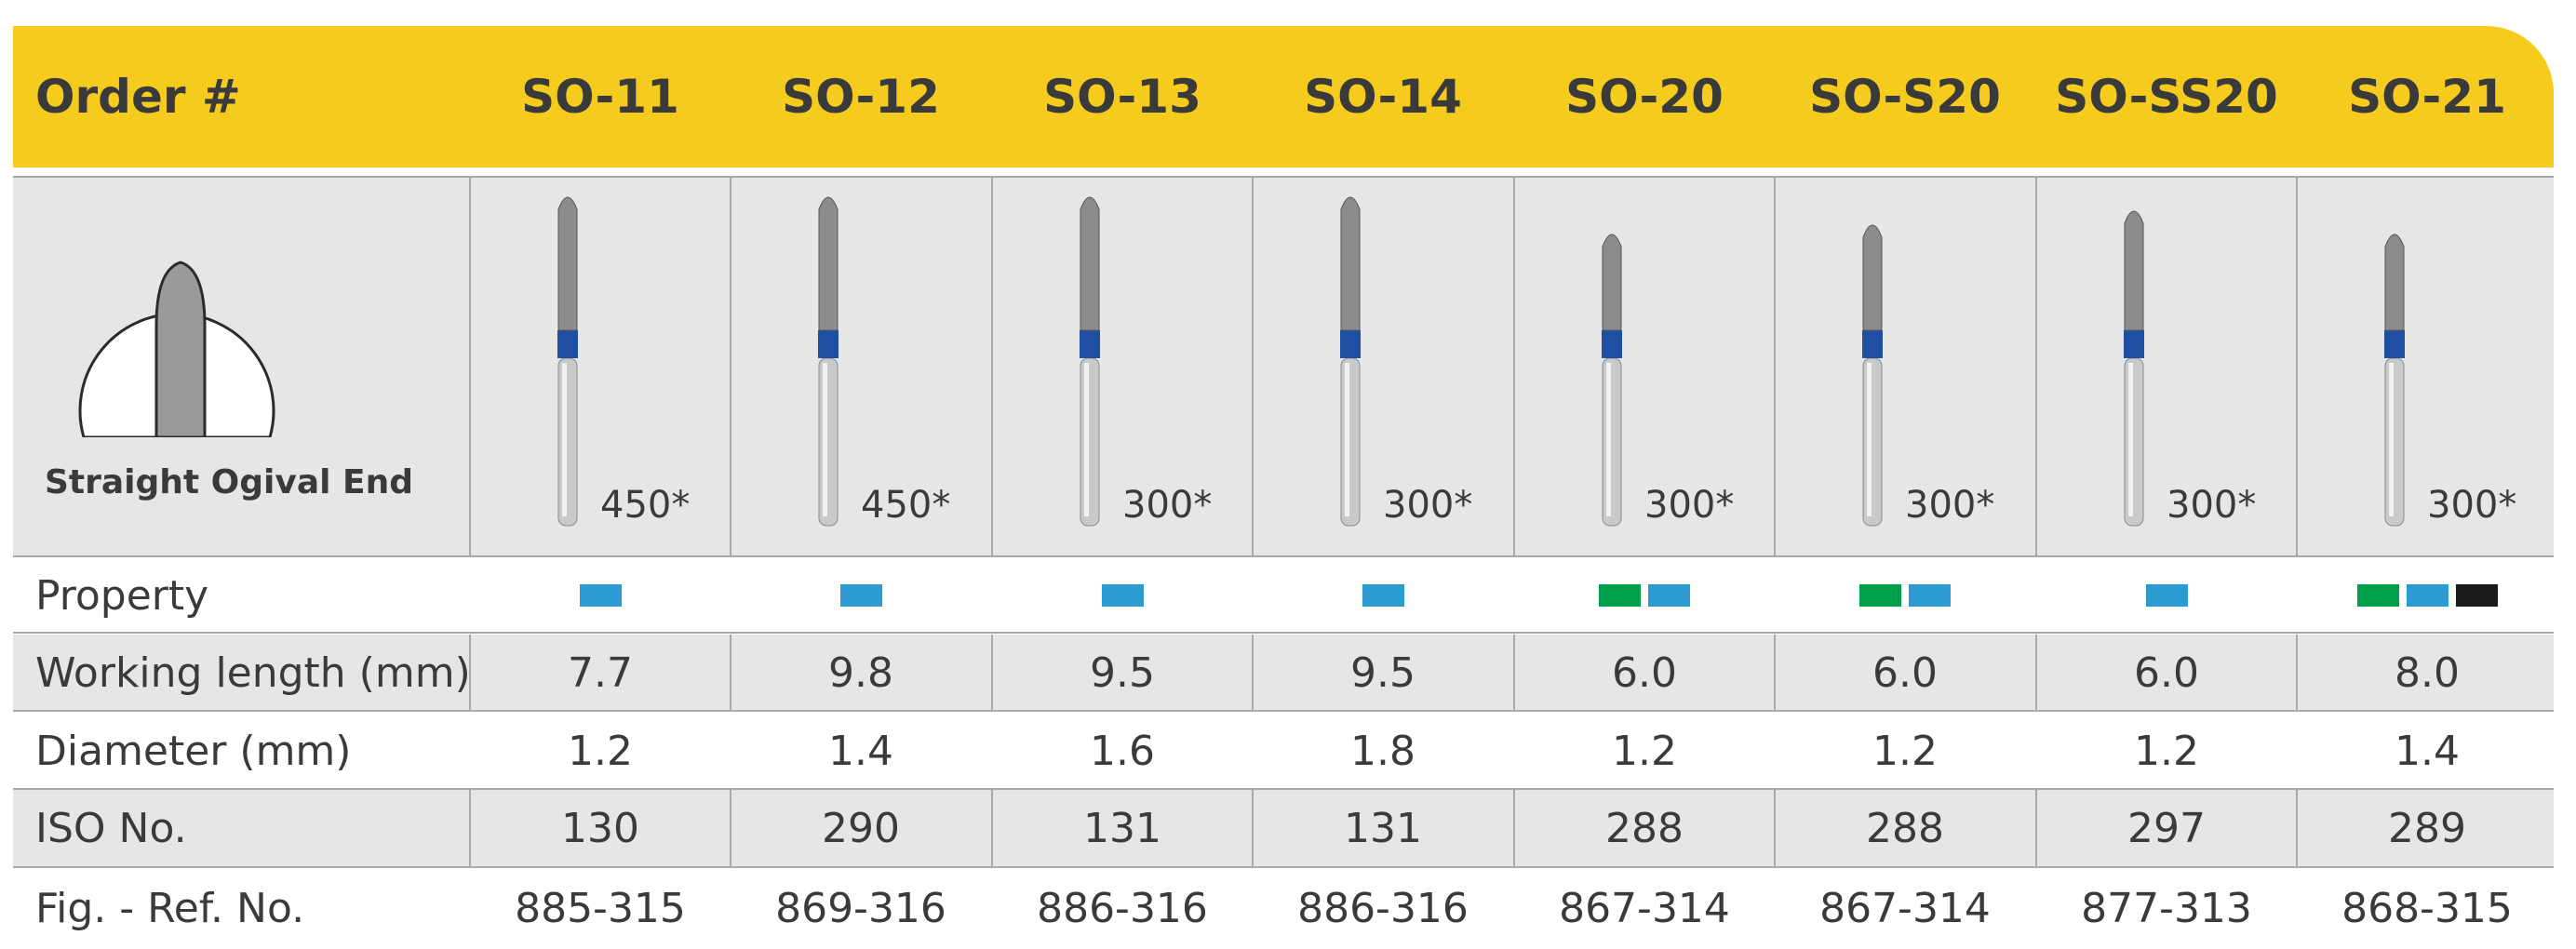 The width and height of the screenshot is (2576, 949). Describe the element at coordinates (861, 97) in the screenshot. I see `order-code: SO-12` at that location.